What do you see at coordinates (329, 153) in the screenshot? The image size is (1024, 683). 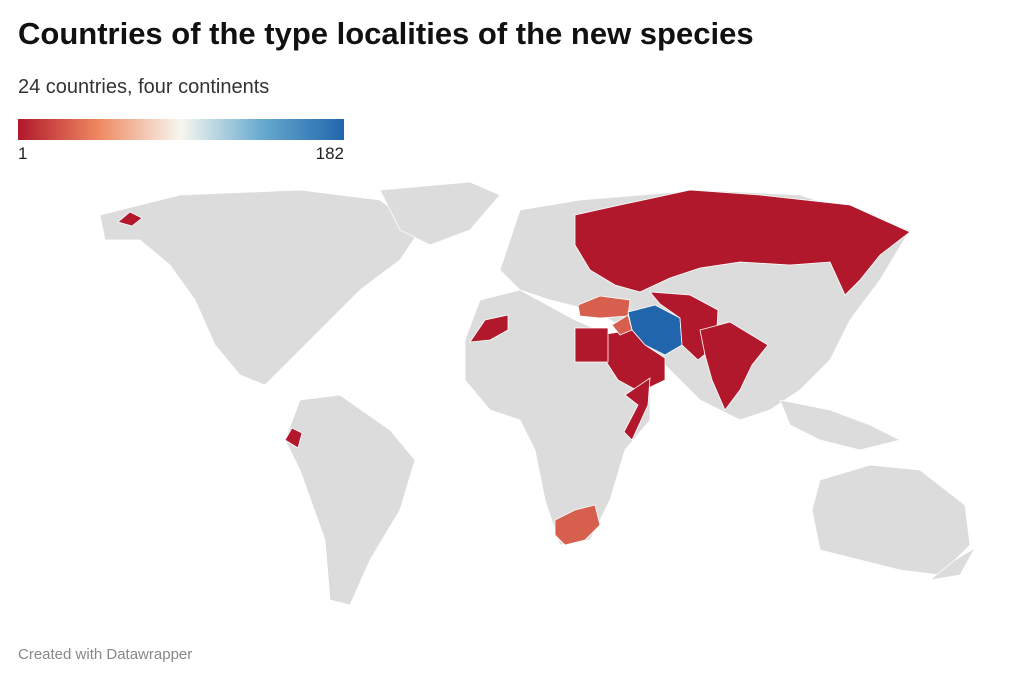 I see `legend-max: 182` at bounding box center [329, 153].